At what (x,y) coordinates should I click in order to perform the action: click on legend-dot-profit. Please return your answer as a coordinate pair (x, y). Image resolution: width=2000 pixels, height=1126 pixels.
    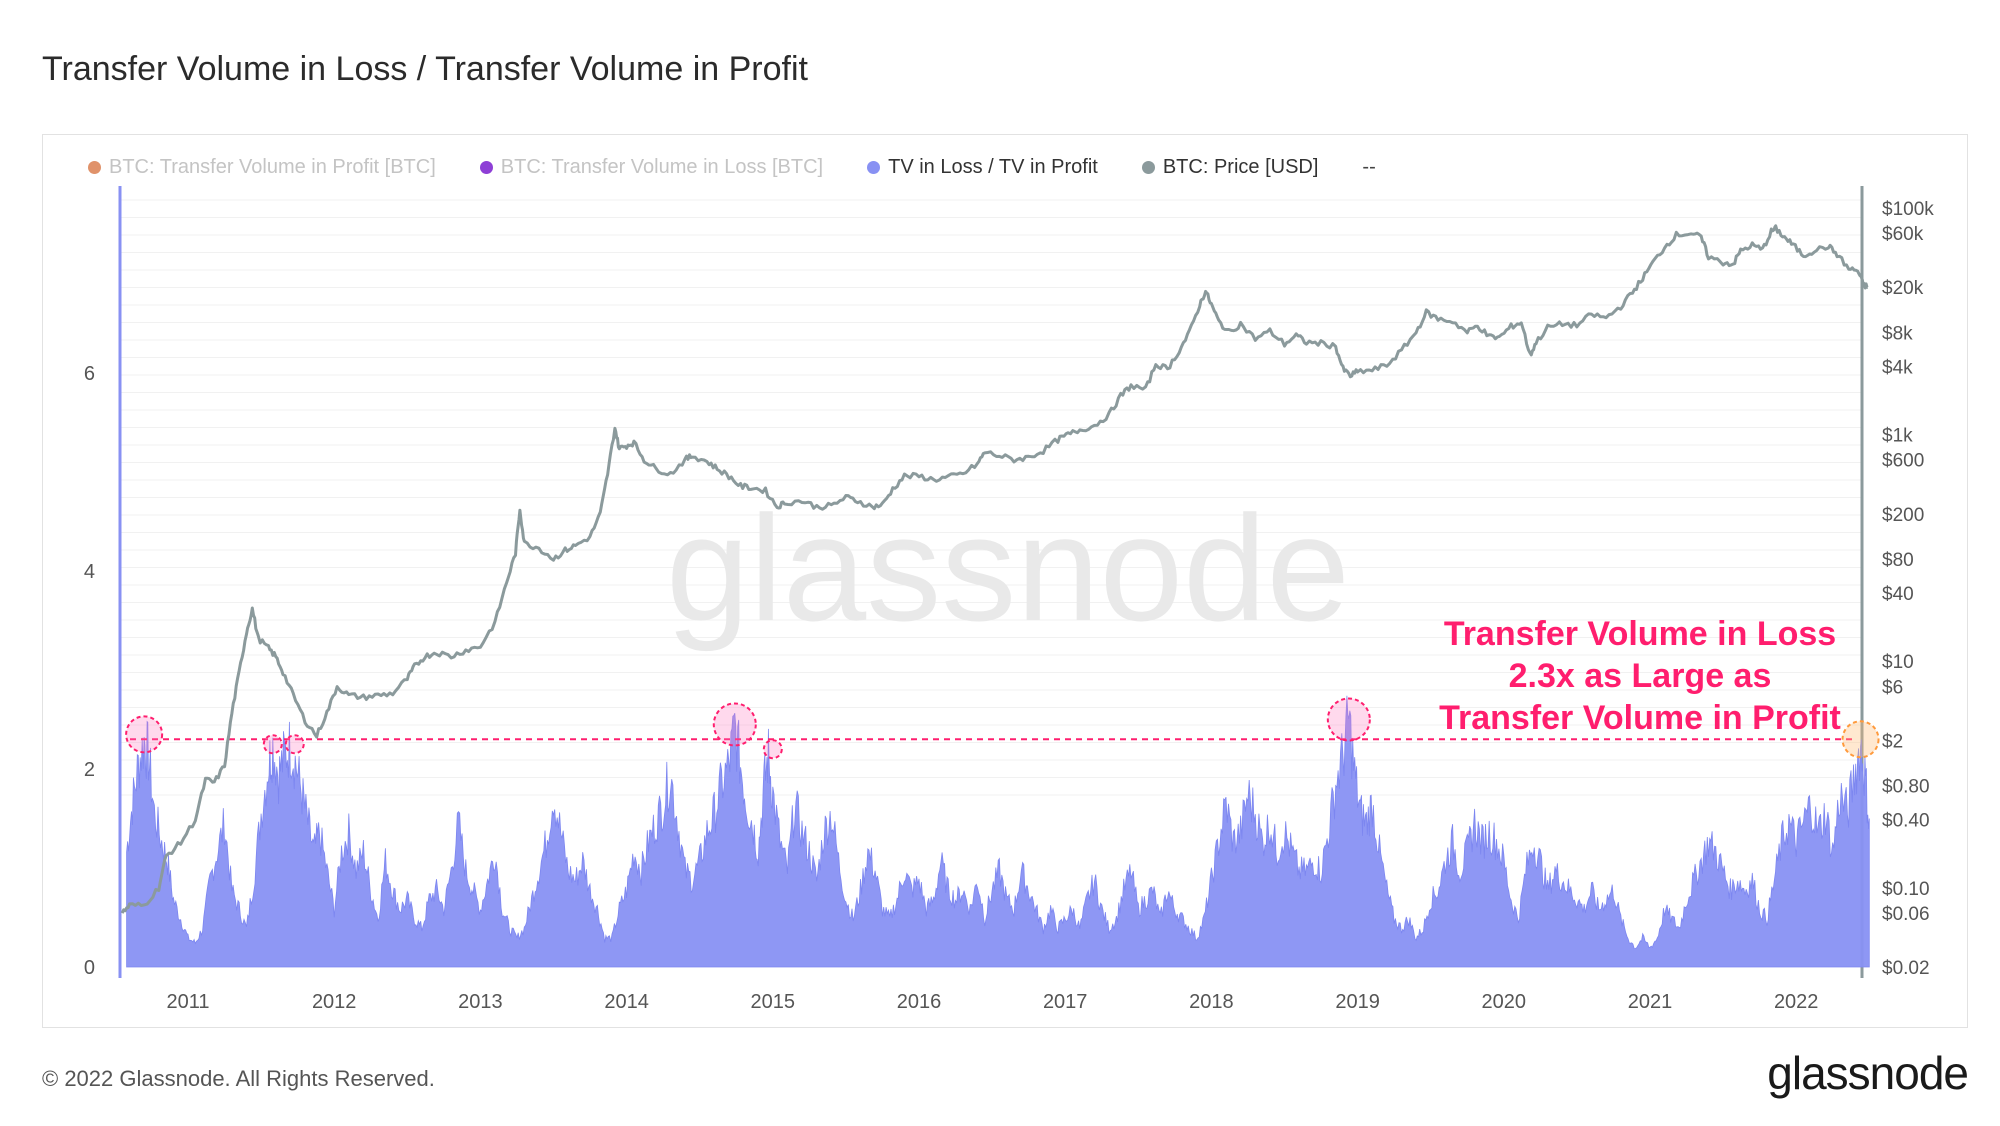
    Looking at the image, I should click on (94, 167).